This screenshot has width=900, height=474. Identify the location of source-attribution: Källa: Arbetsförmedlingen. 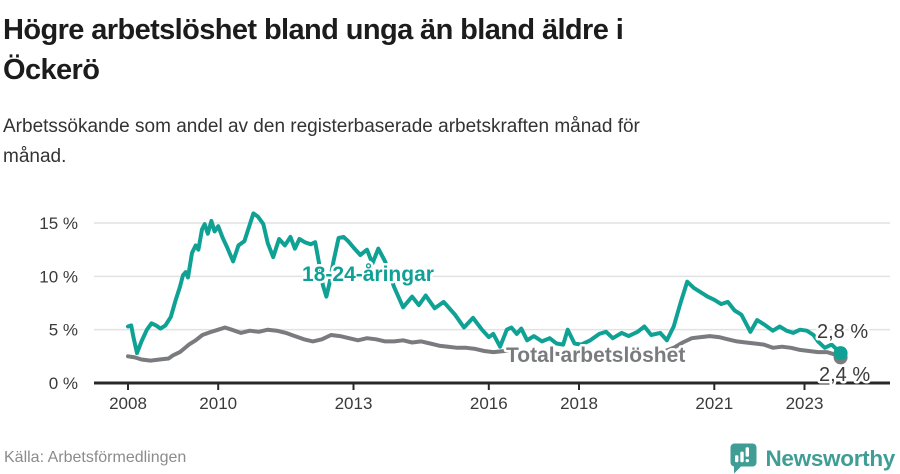
(95, 457).